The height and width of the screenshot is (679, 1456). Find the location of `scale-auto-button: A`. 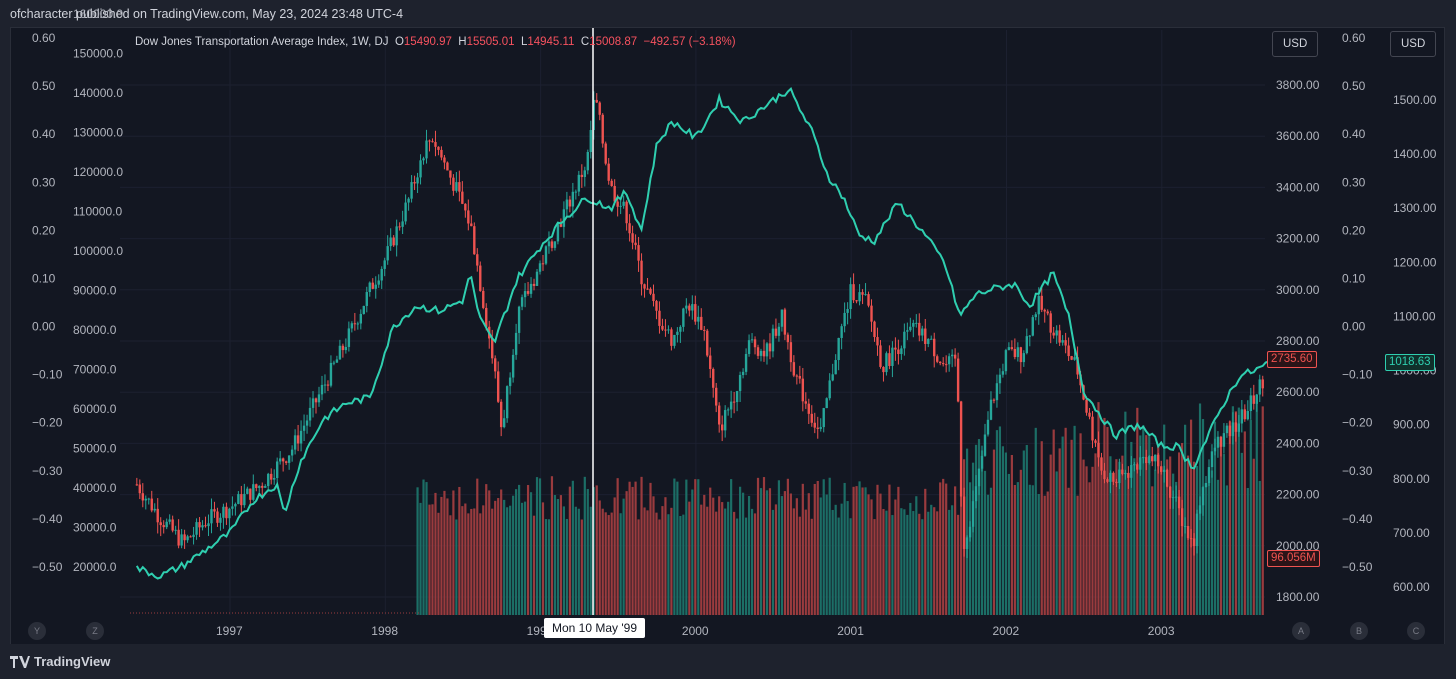

scale-auto-button: A is located at coordinates (1301, 631).